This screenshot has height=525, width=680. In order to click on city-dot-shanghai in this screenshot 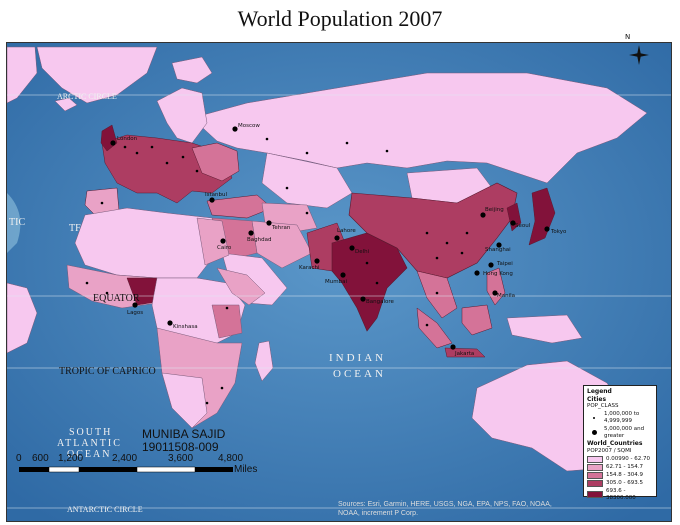, I will do `click(499, 245)`.